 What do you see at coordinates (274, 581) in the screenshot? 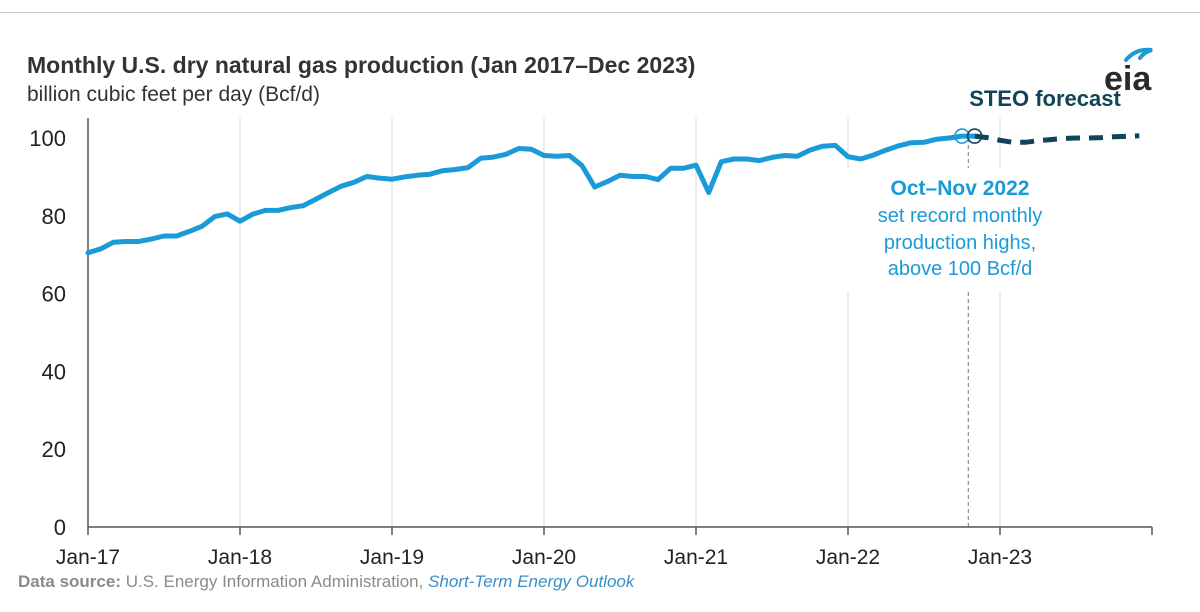
I see `data-source-text: U.S. Energy Information Administration,` at bounding box center [274, 581].